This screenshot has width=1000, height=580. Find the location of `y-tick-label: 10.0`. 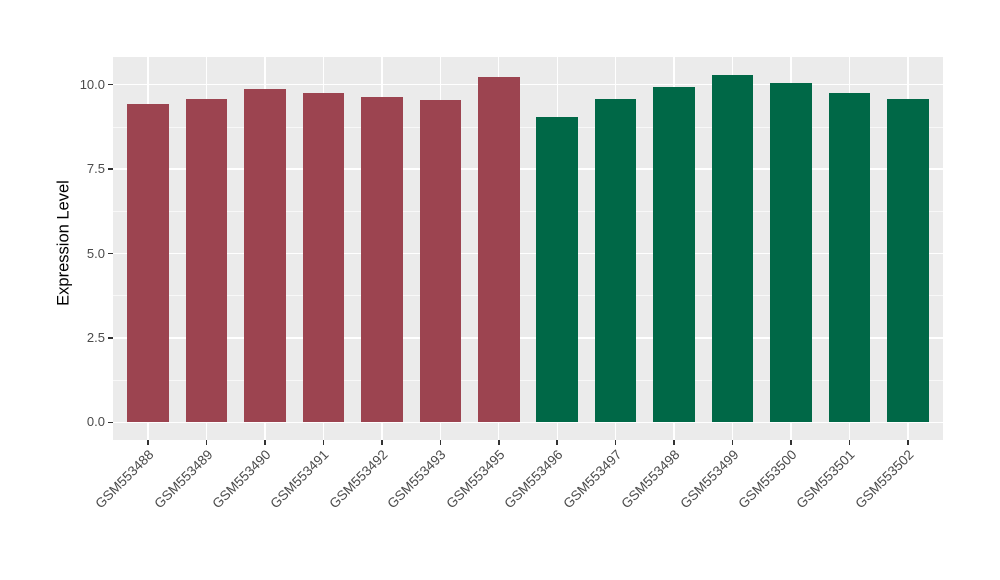

y-tick-label: 10.0 is located at coordinates (92, 84).